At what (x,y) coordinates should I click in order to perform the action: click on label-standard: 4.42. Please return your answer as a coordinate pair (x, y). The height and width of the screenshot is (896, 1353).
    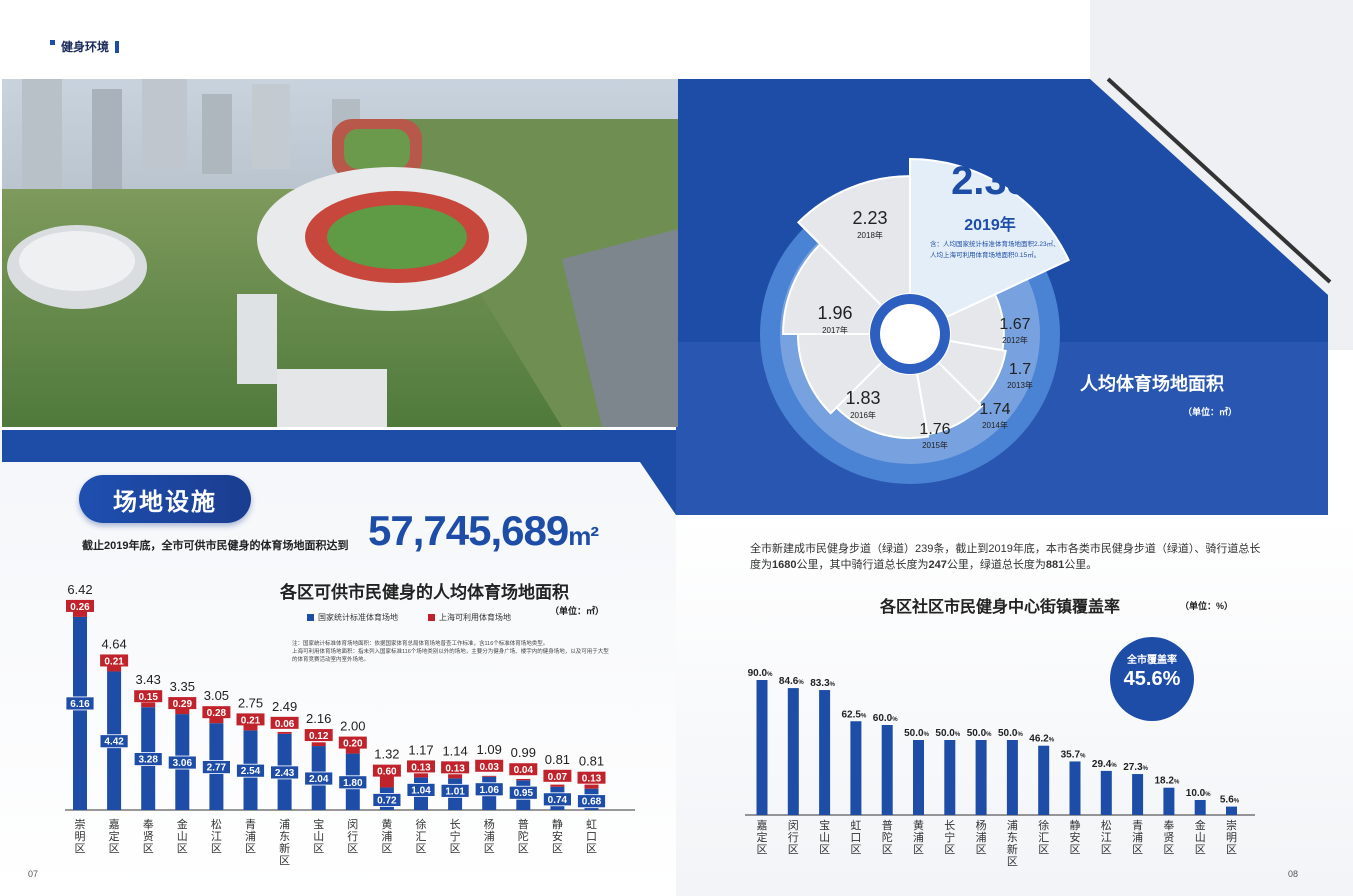
    Looking at the image, I should click on (114, 742).